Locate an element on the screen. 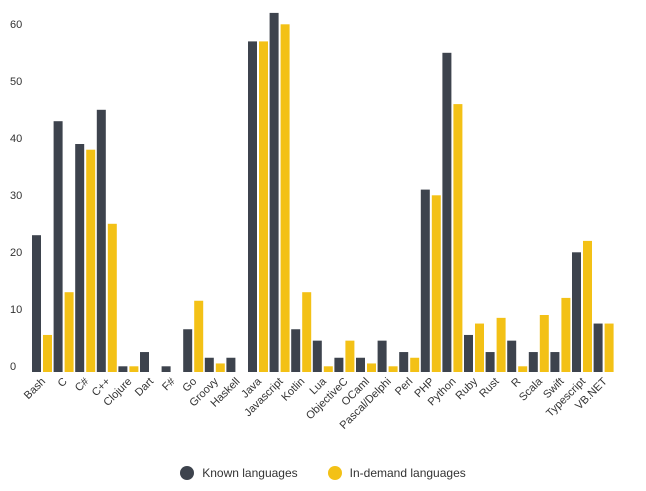 This screenshot has width=646, height=491. x-tick-label: Perl is located at coordinates (404, 387).